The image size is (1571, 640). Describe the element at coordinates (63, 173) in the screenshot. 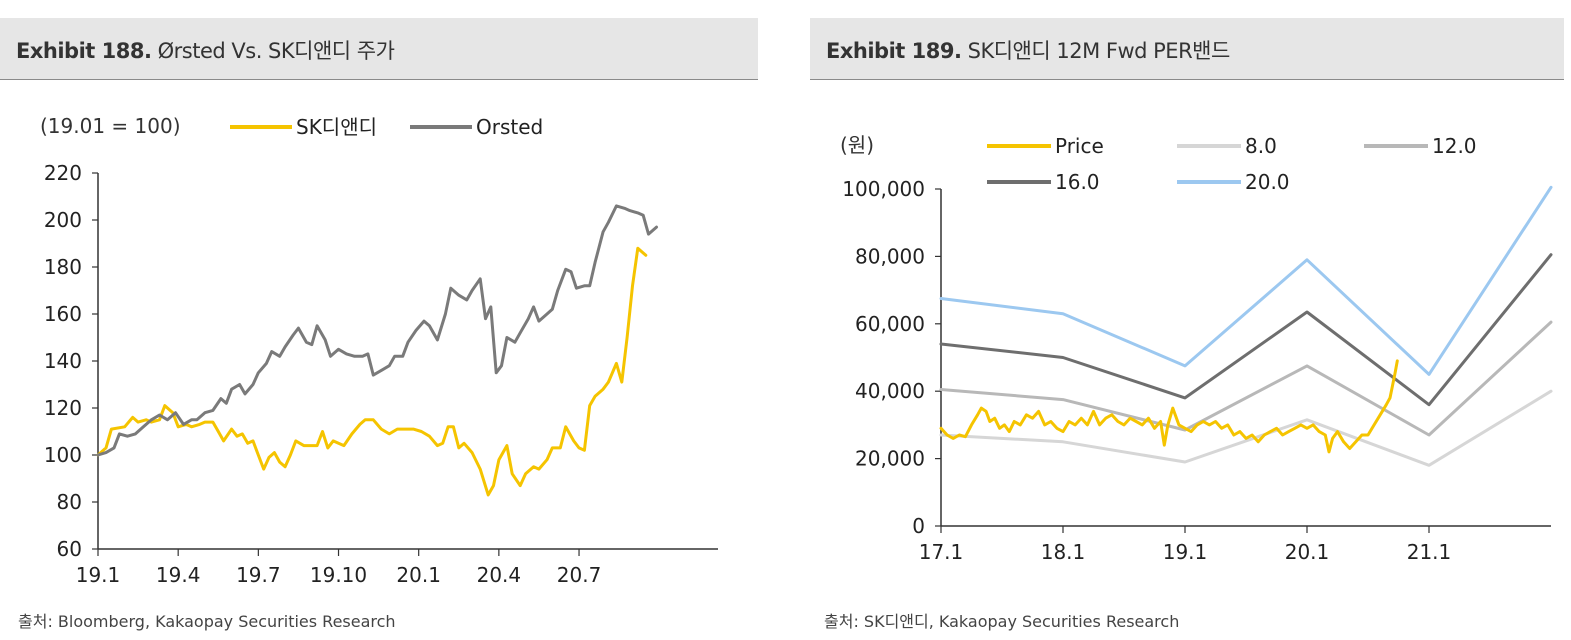

I see `left-y-tick-label: 220` at that location.